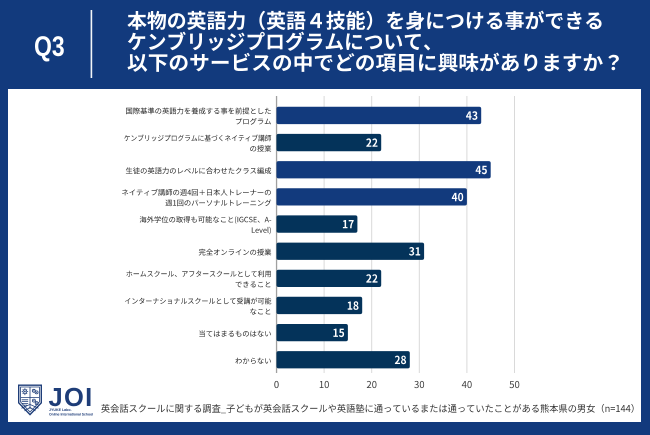 This screenshot has height=435, width=650. Describe the element at coordinates (60, 410) in the screenshot. I see `svg-text: JYUKE Labo.` at that location.